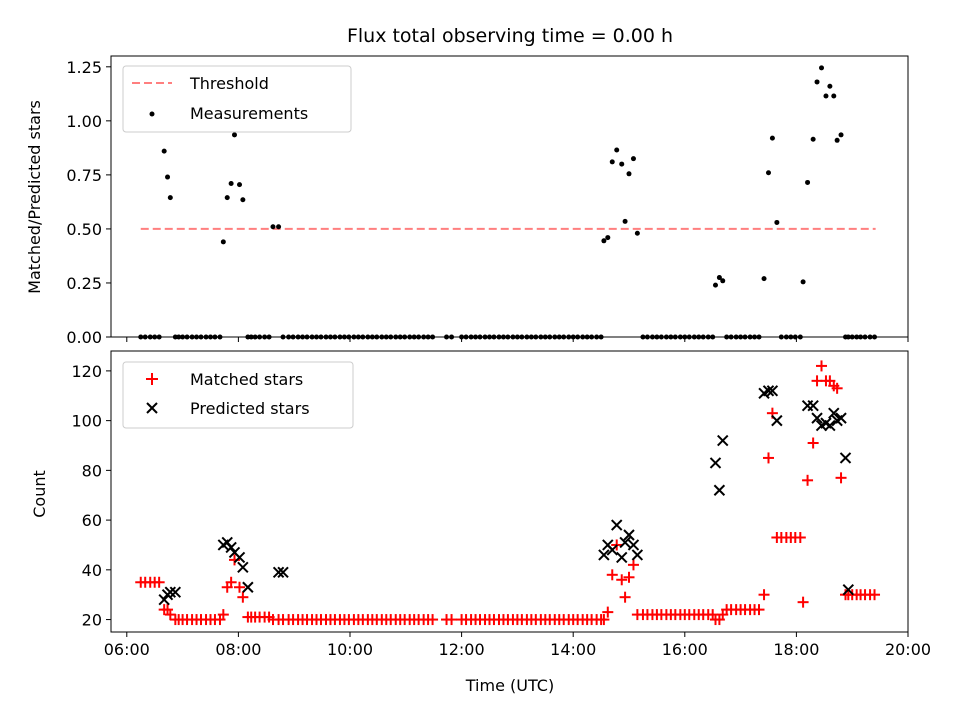 The image size is (960, 720). I want to click on x-axis-label: Time (UTC), so click(509, 685).